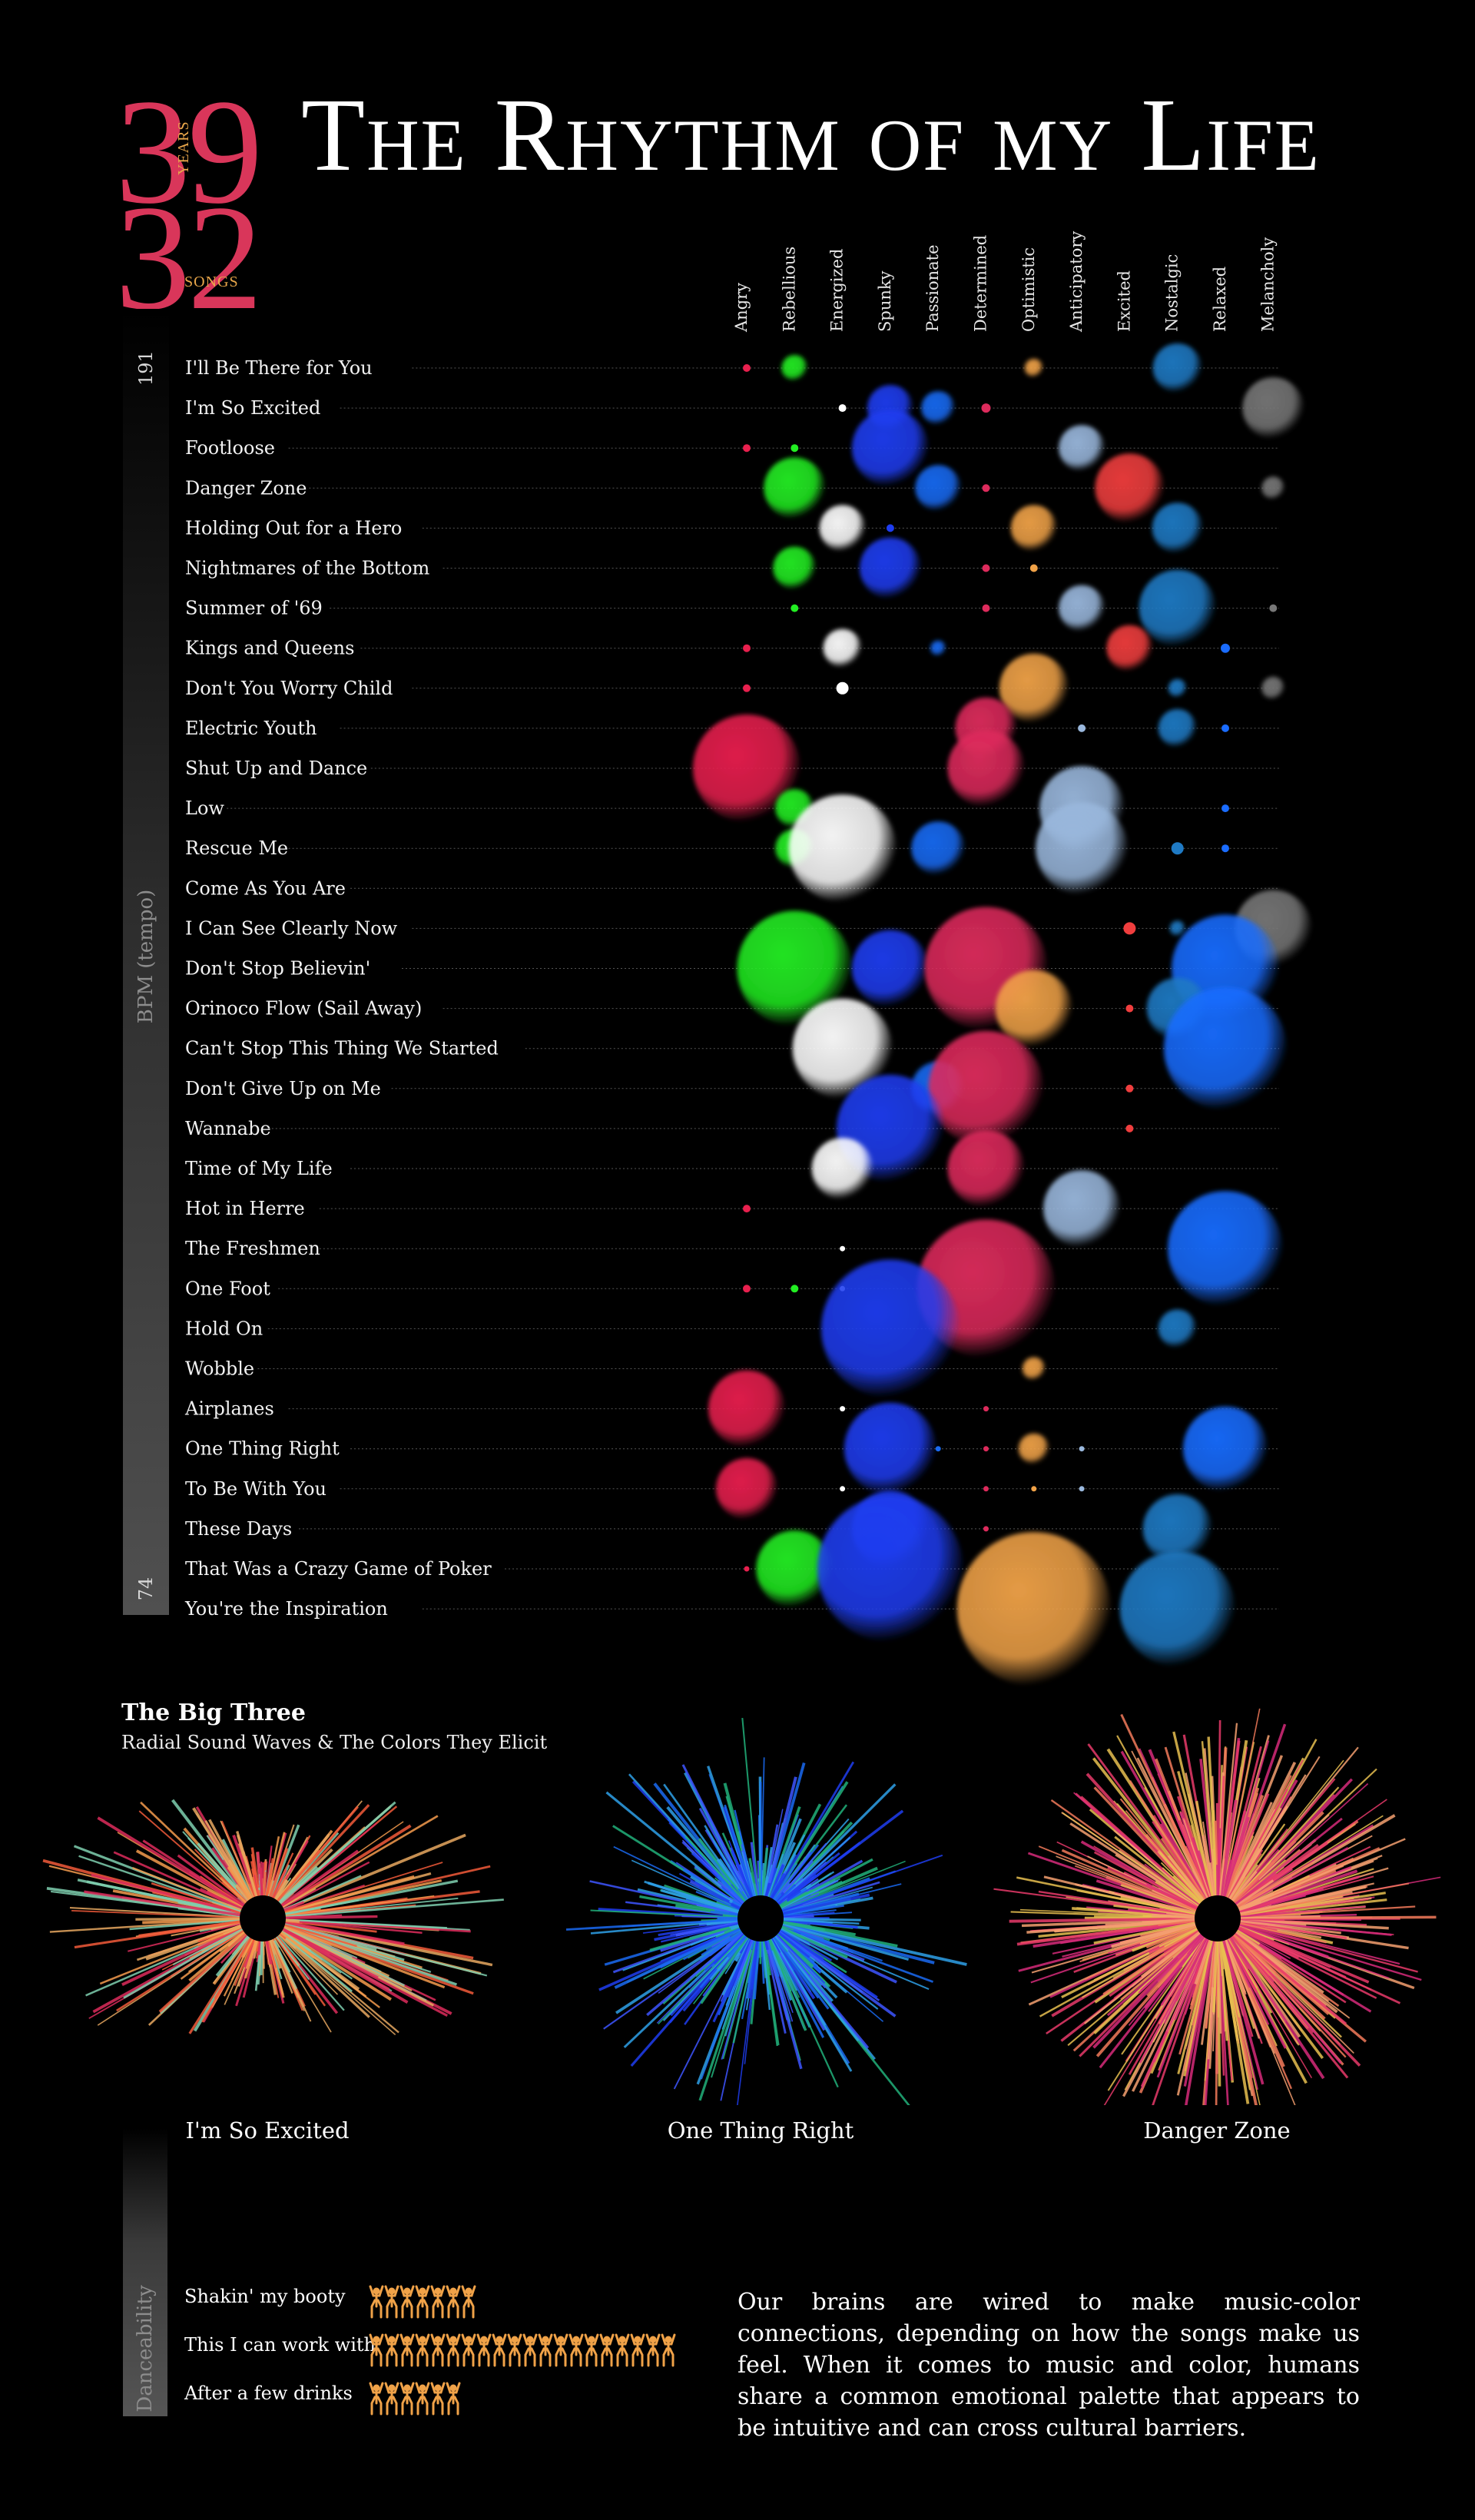  I want to click on emotion-label-nostalgic: Nostalgic, so click(1172, 293).